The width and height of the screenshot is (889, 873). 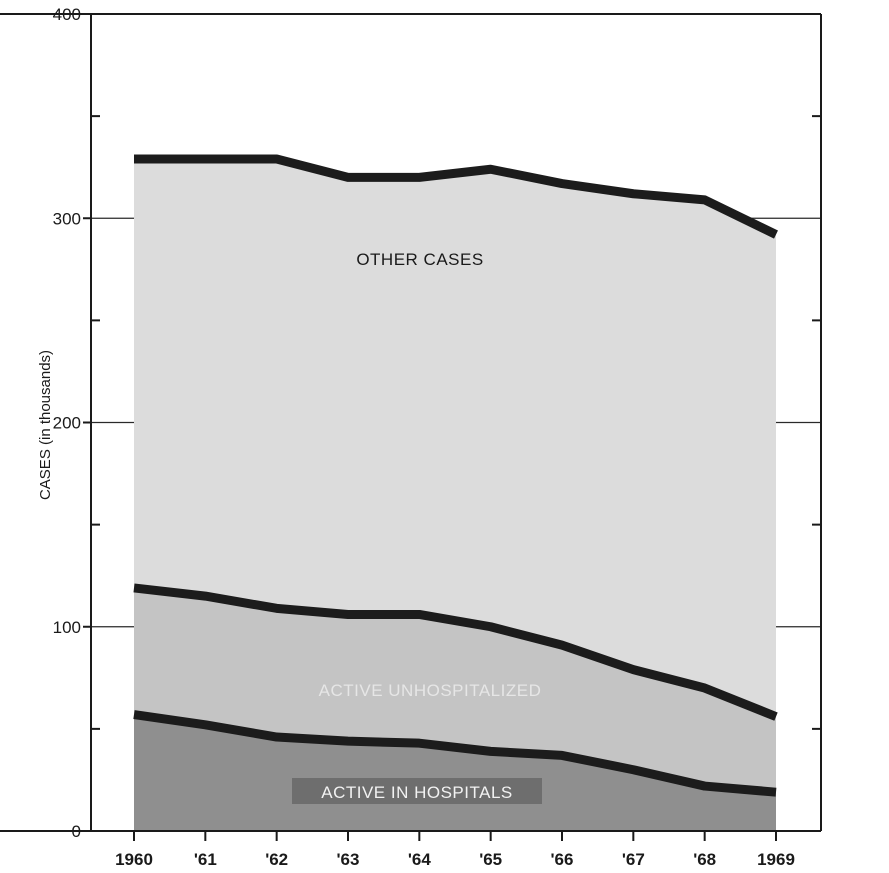 What do you see at coordinates (419, 859) in the screenshot?
I see `x-tick-label: '64` at bounding box center [419, 859].